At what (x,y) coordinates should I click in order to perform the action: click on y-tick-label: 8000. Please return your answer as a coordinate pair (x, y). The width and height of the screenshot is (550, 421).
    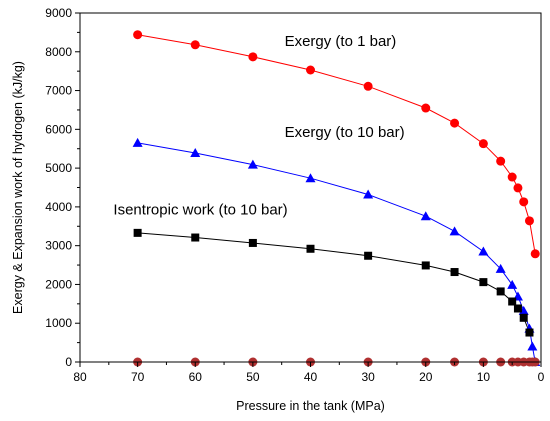
    Looking at the image, I should click on (58, 52).